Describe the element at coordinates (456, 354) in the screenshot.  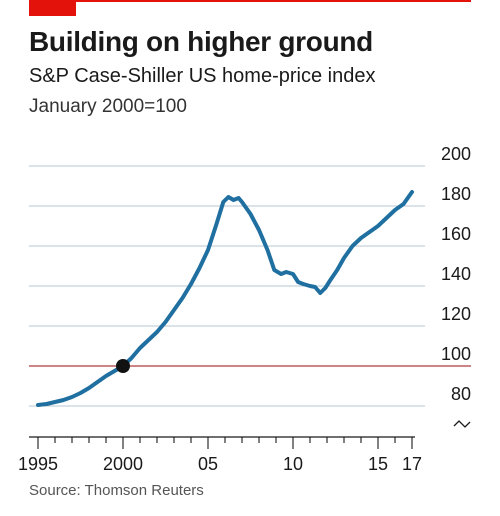
I see `y-tick-label: 100` at that location.